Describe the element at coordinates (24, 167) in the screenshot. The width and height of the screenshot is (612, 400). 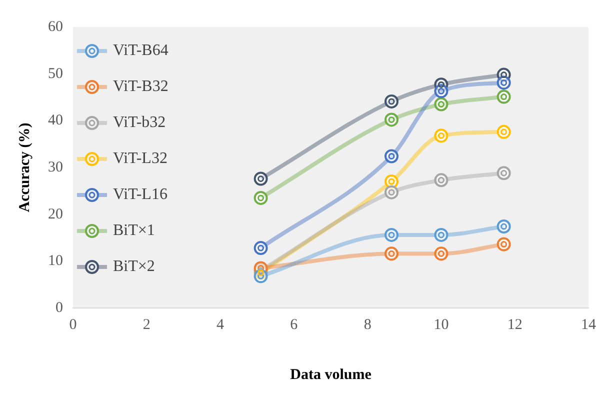
I see `y-axis-title: Accuracy (%)` at that location.